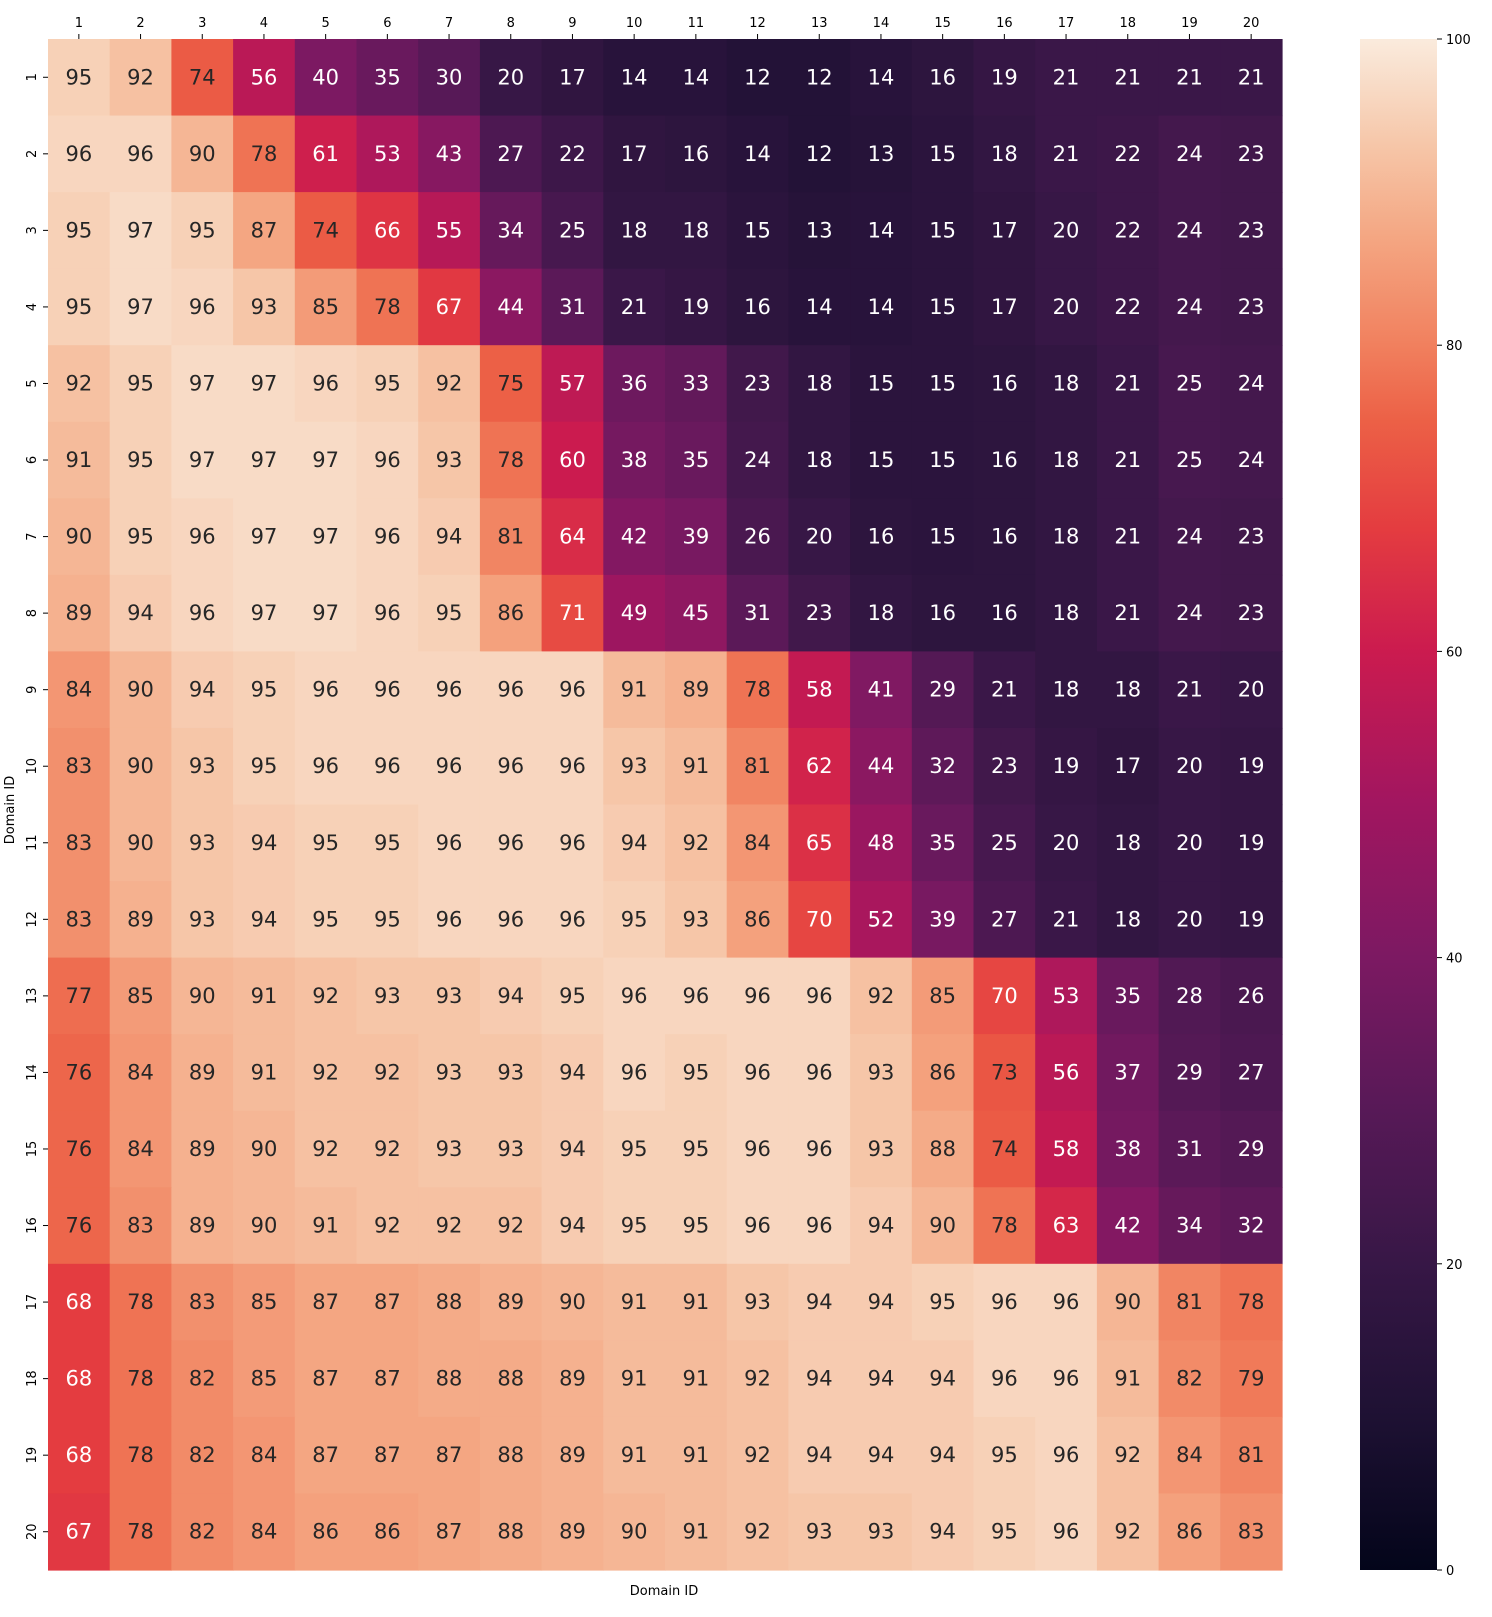 This screenshot has height=1617, width=1492. What do you see at coordinates (510, 613) in the screenshot?
I see `heatmap-cell-label: 86` at bounding box center [510, 613].